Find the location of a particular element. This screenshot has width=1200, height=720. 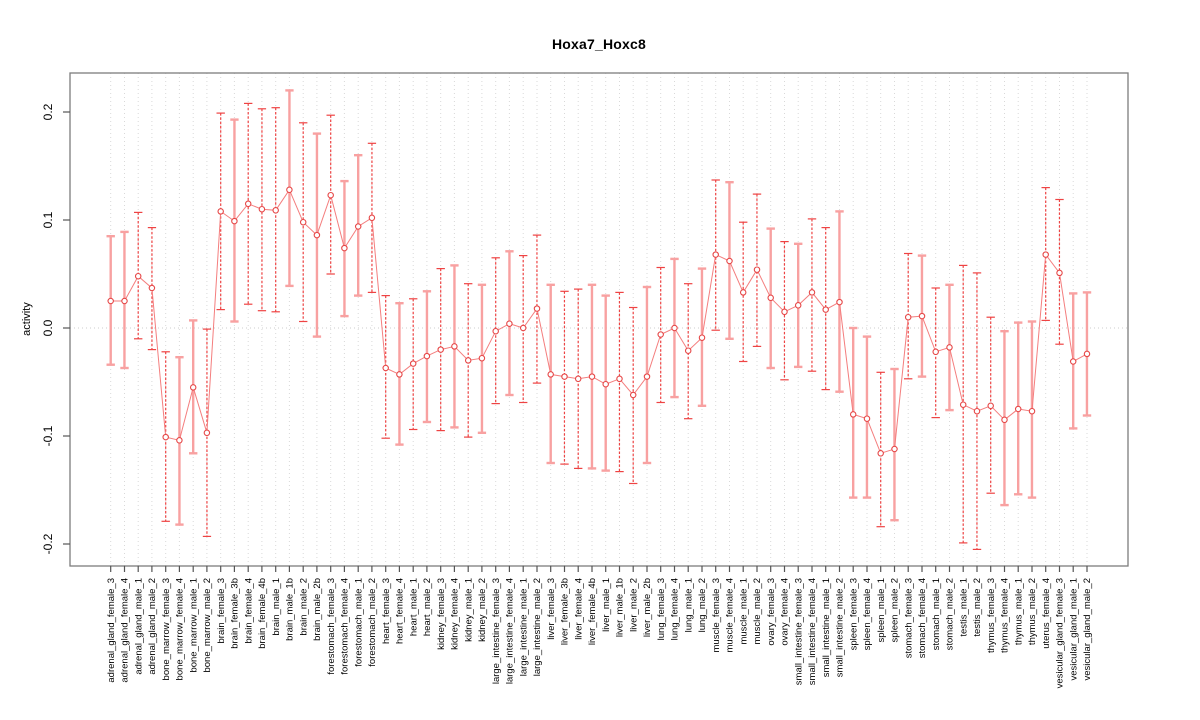

x-category-label: uterus_female_4 is located at coordinates (1046, 613).